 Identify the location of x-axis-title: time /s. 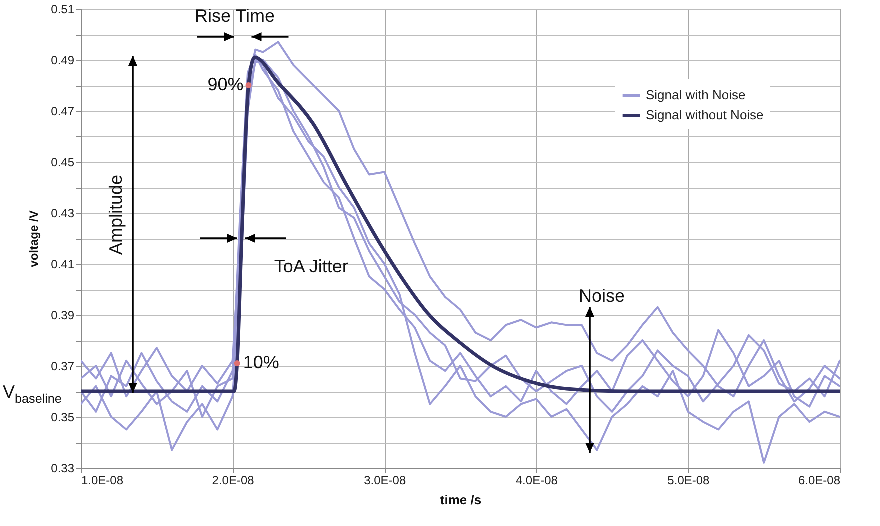
(461, 500).